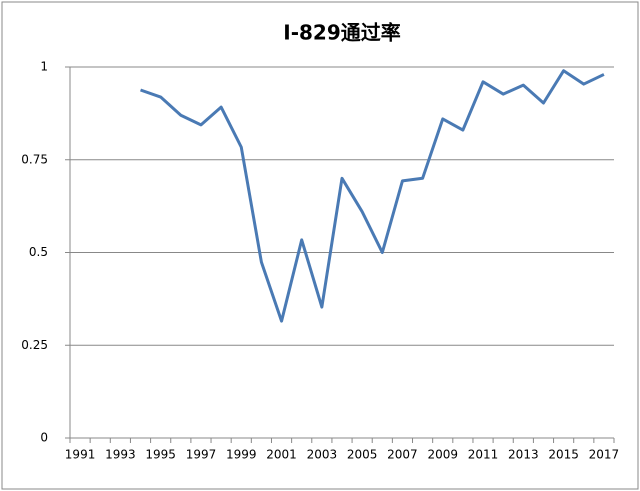  What do you see at coordinates (160, 455) in the screenshot?
I see `x-tick-label: 1995` at bounding box center [160, 455].